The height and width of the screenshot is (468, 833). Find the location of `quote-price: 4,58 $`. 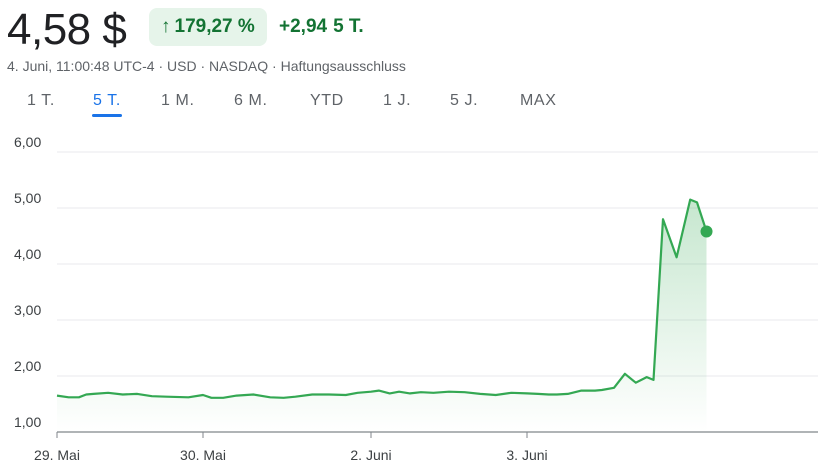

quote-price: 4,58 $ is located at coordinates (67, 29).